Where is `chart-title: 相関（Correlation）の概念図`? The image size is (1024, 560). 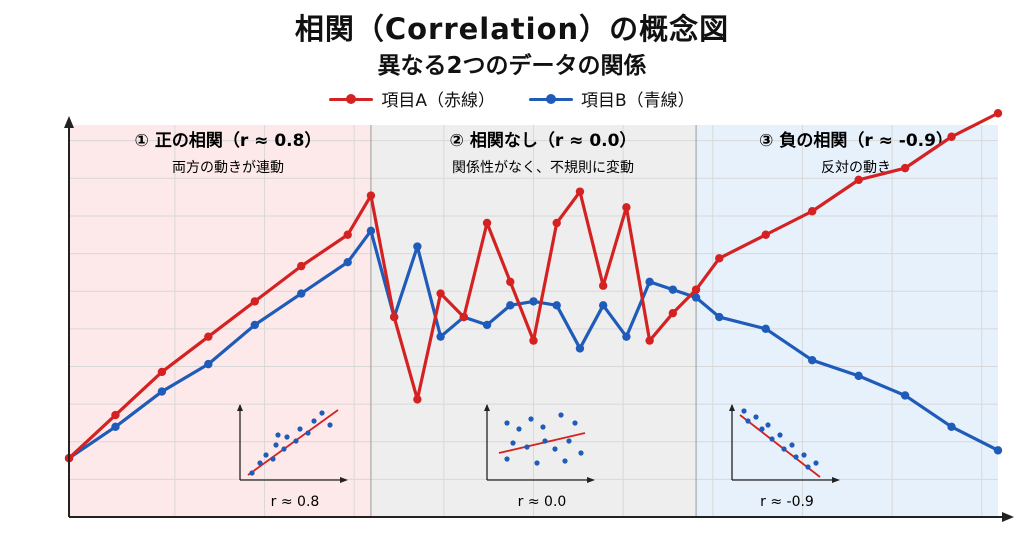 chart-title: 相関（Correlation）の概念図 is located at coordinates (512, 29).